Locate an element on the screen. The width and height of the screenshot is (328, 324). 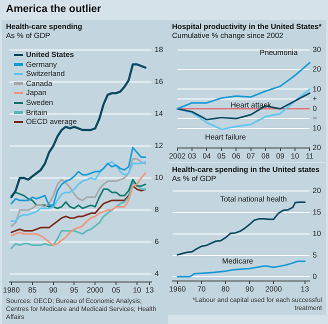
text: America the outlier is located at coordinates (54, 9).